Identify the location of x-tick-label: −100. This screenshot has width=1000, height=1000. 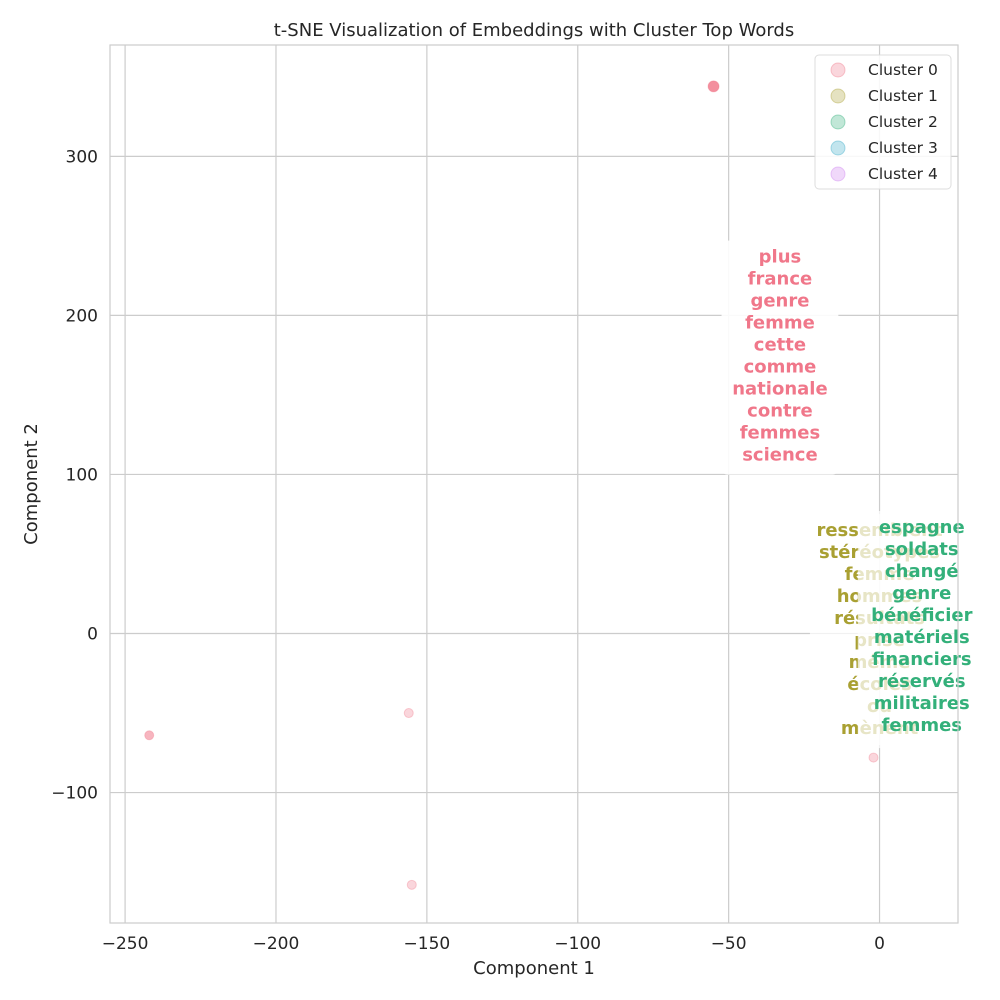
(577, 944).